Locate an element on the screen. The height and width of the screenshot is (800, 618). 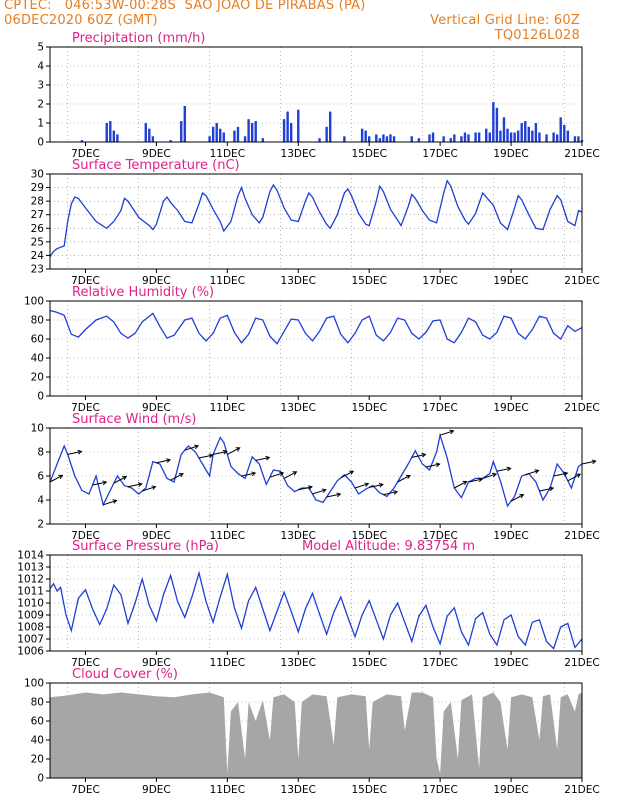
y-tick-label: 3 is located at coordinates (40, 86).